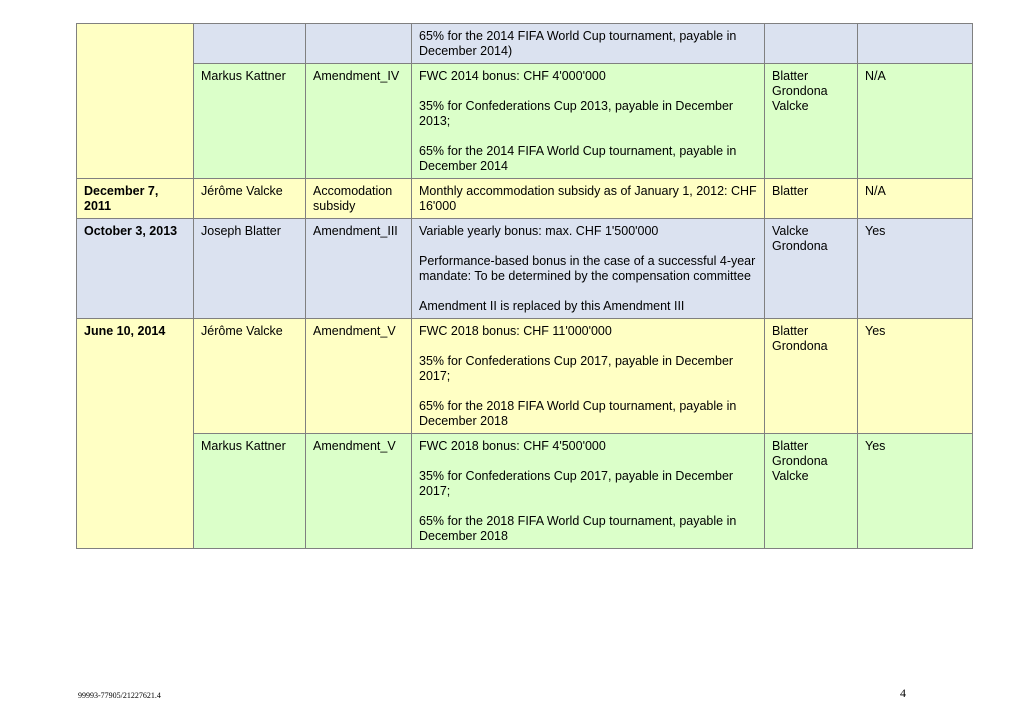 Image resolution: width=1024 pixels, height=724 pixels. What do you see at coordinates (119, 695) in the screenshot?
I see `document-reference: 99993-77905/21227621.4` at bounding box center [119, 695].